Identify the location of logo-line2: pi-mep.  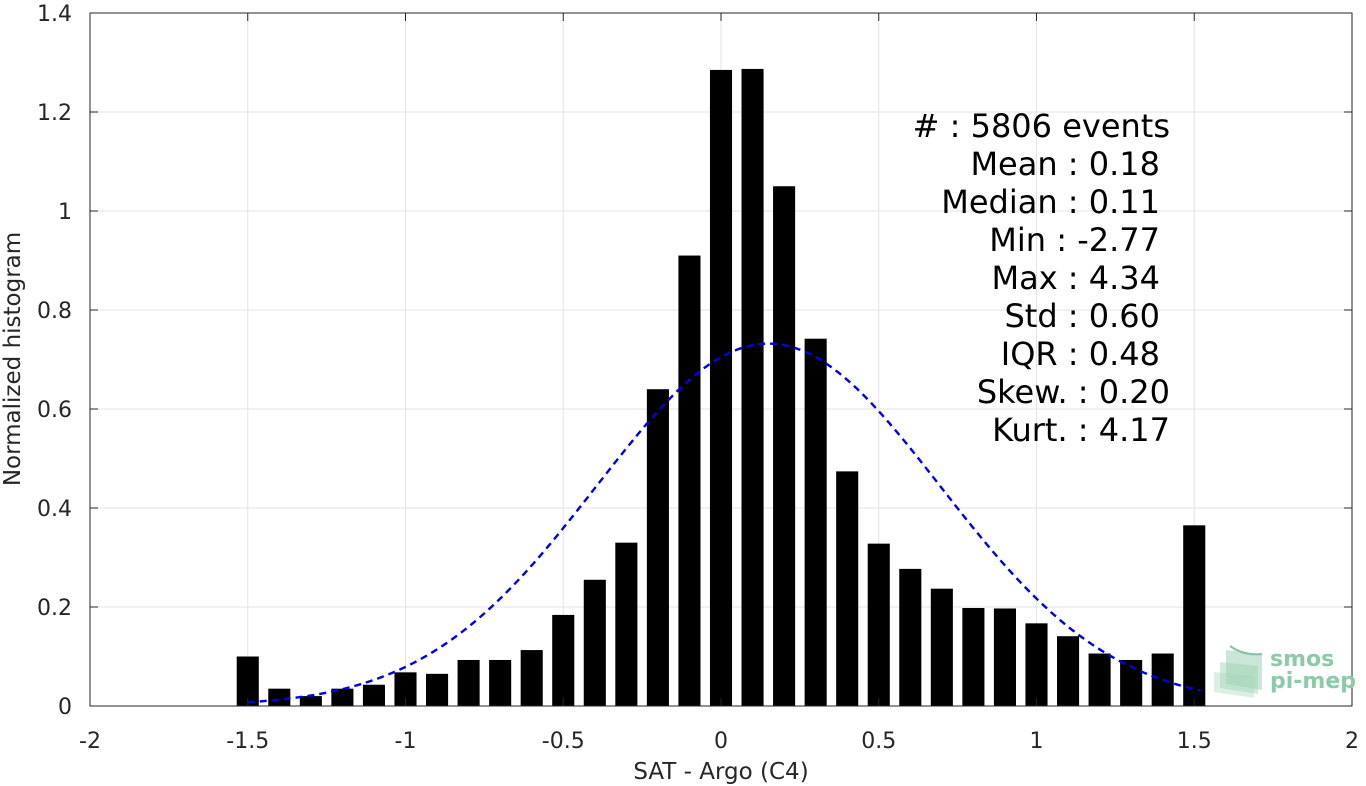
(1313, 681).